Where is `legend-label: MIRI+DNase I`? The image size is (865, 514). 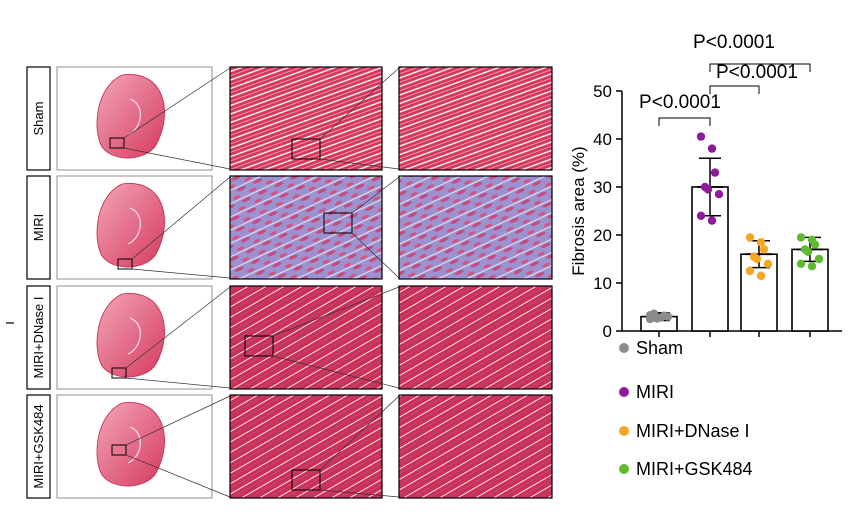 legend-label: MIRI+DNase I is located at coordinates (693, 431).